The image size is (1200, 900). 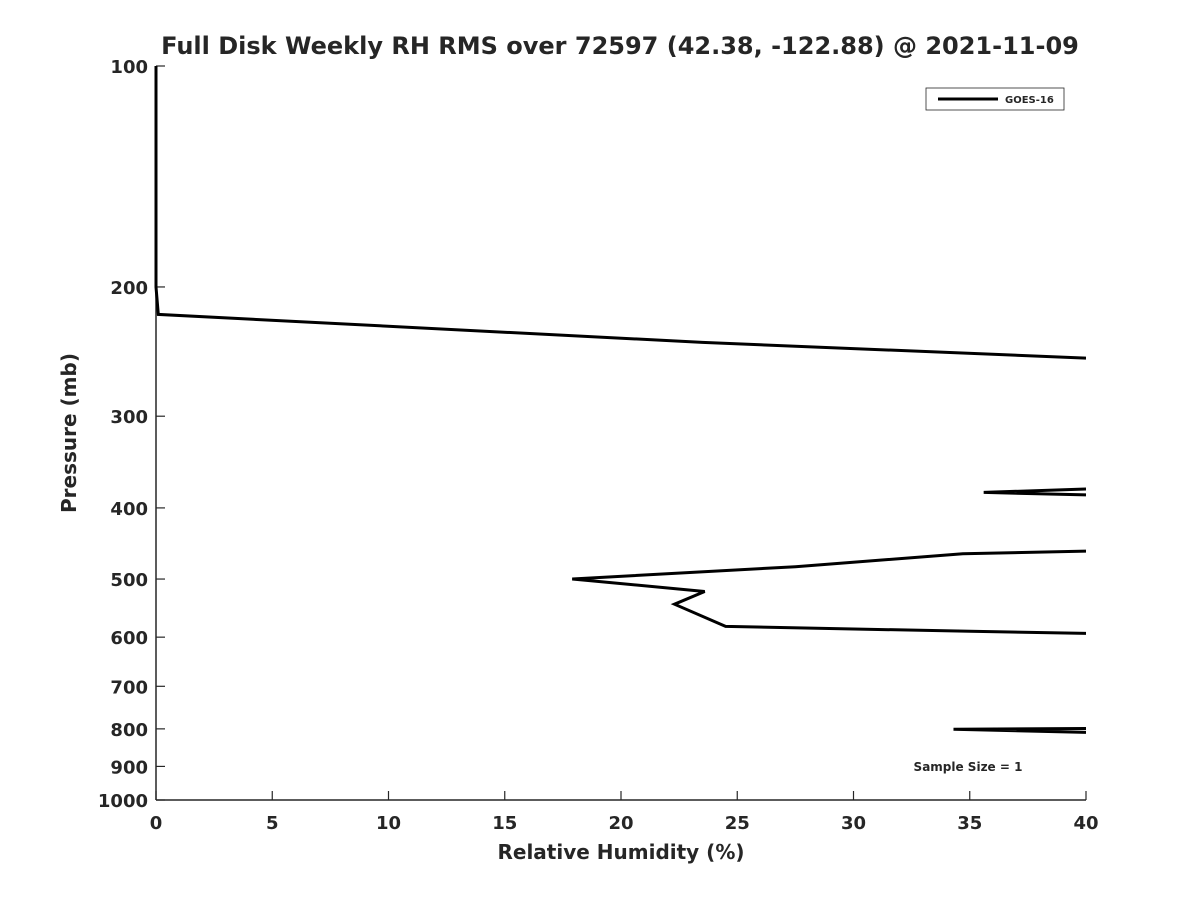 What do you see at coordinates (995, 99) in the screenshot?
I see `legend: GOES-16` at bounding box center [995, 99].